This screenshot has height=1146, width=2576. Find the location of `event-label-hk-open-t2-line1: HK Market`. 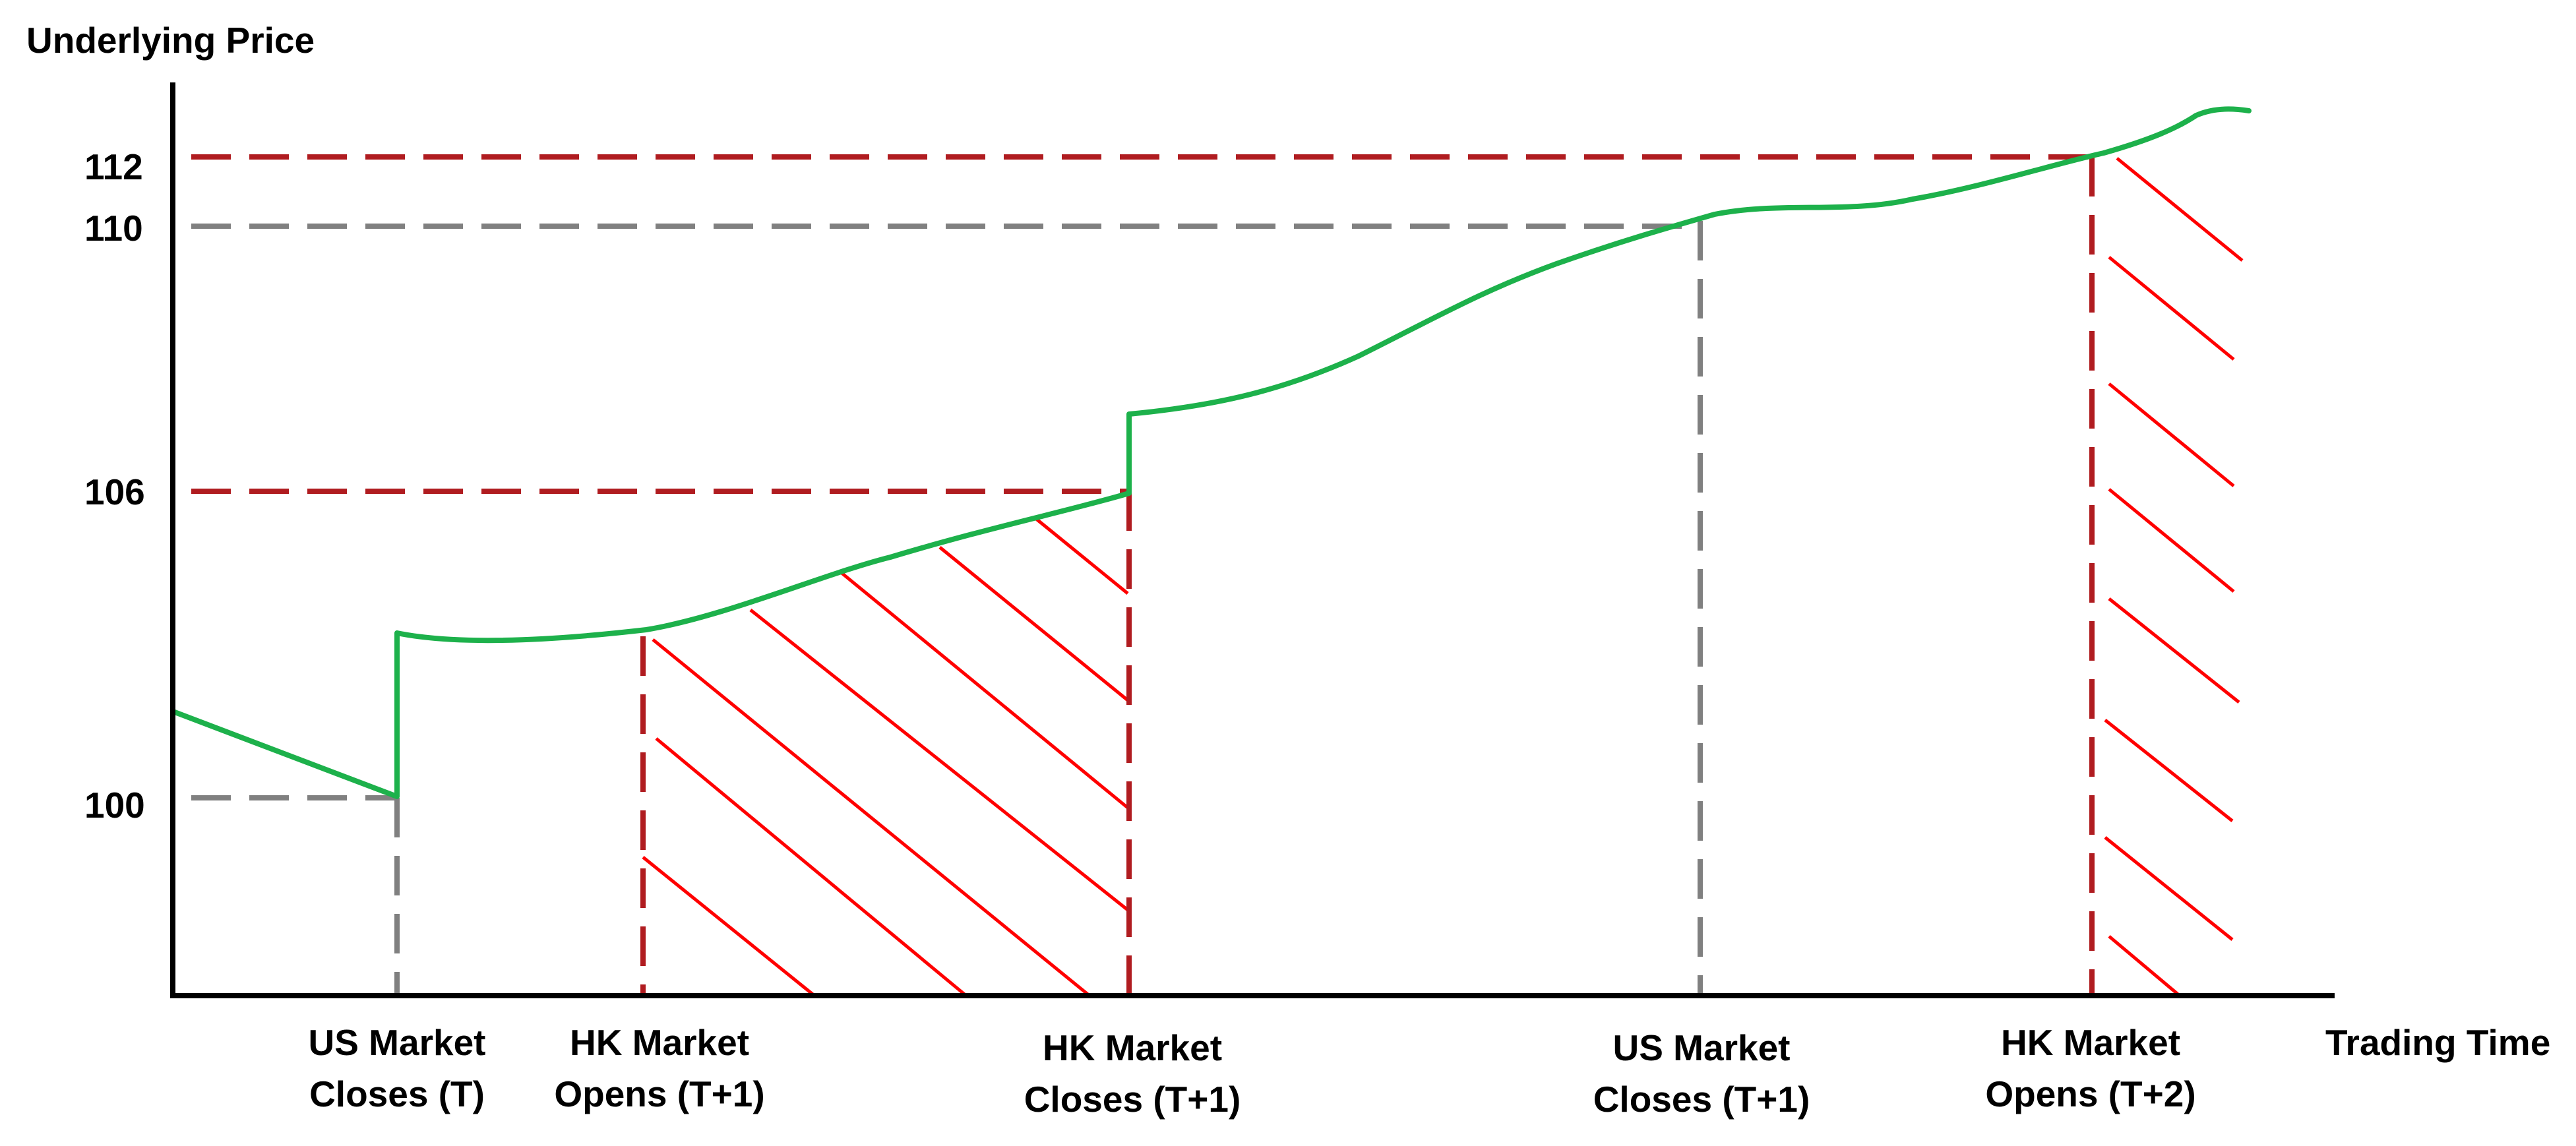

event-label-hk-open-t2-line1: HK Market is located at coordinates (2090, 1042).